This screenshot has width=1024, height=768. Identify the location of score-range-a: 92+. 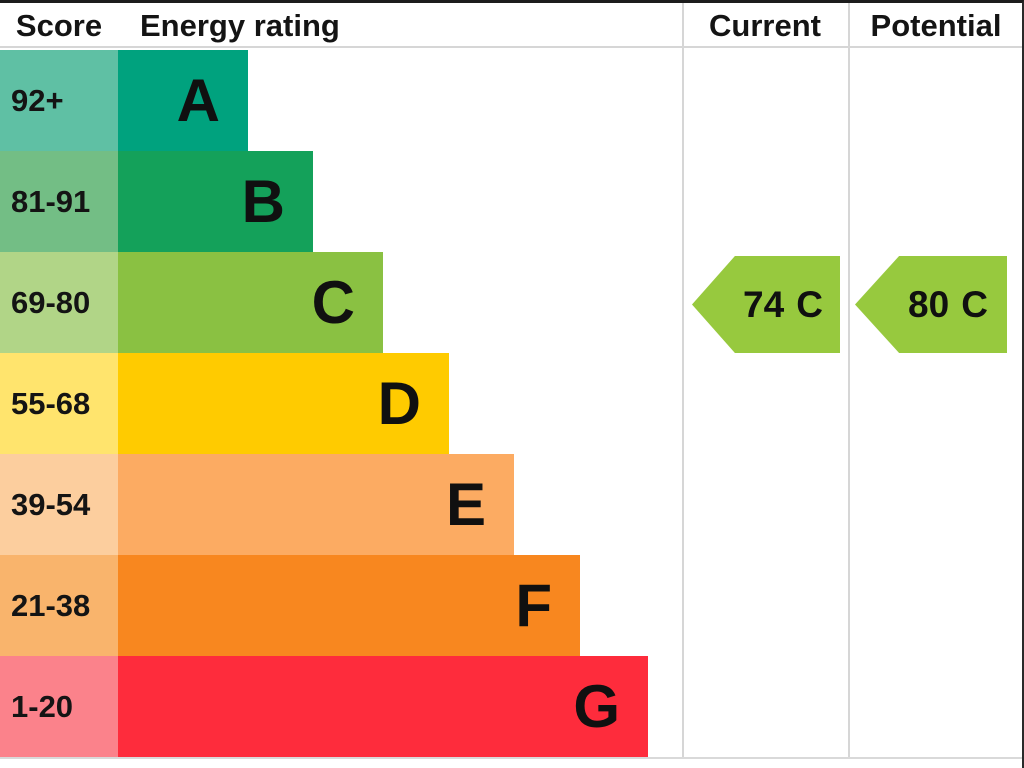
(59, 100).